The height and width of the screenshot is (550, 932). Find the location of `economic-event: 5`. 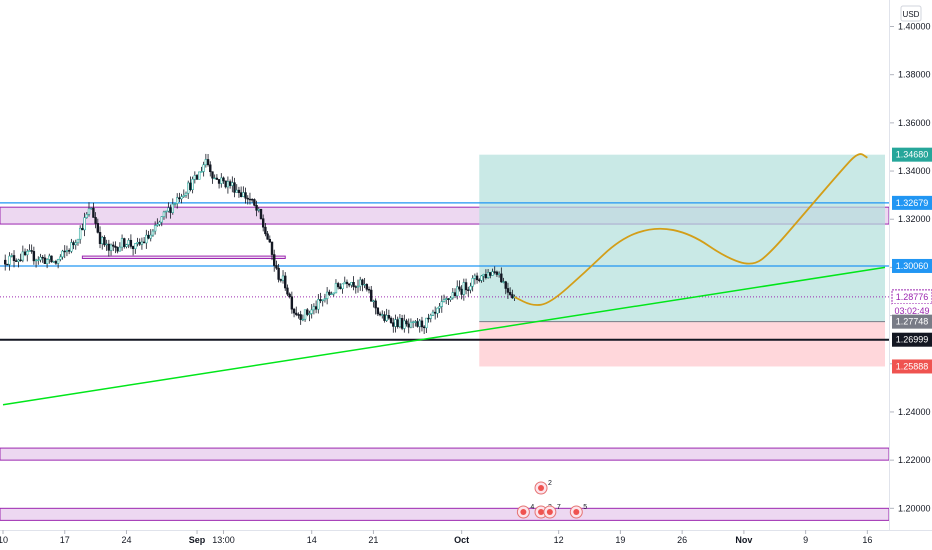

economic-event: 5 is located at coordinates (578, 511).